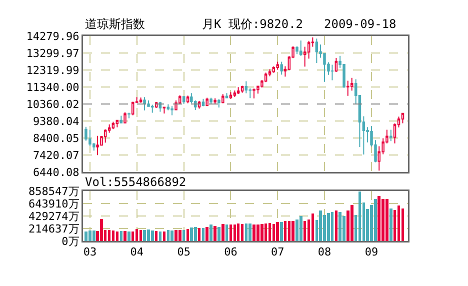 This screenshot has width=468, height=286. I want to click on x-tick-label: 07, so click(277, 252).